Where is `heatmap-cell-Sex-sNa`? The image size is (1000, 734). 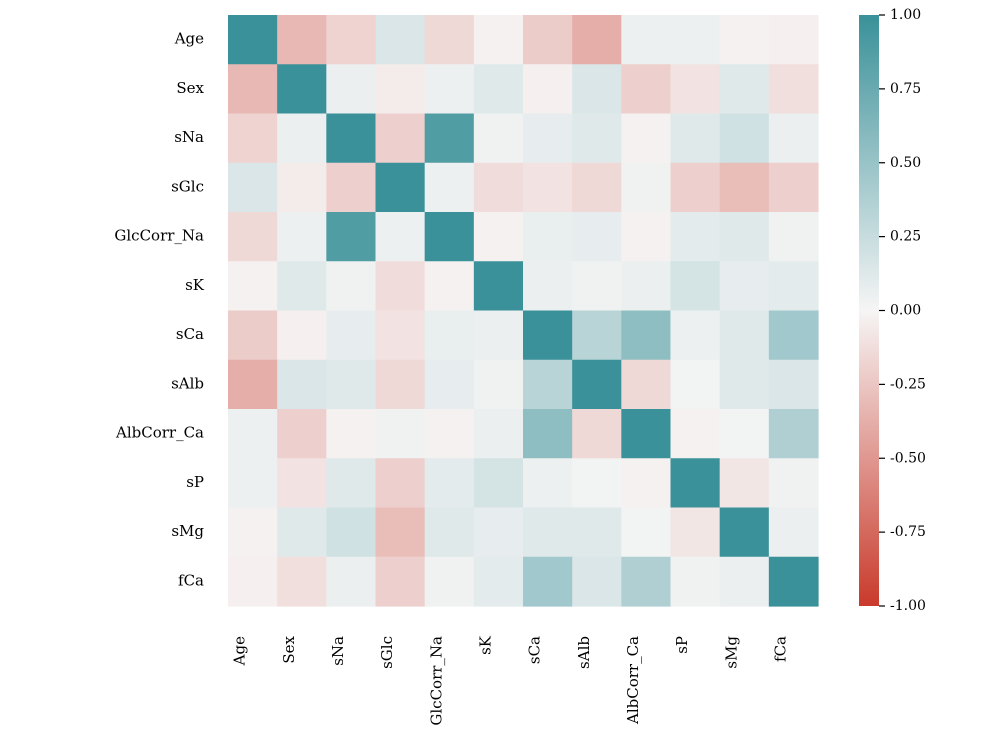
heatmap-cell-Sex-sNa is located at coordinates (351, 89).